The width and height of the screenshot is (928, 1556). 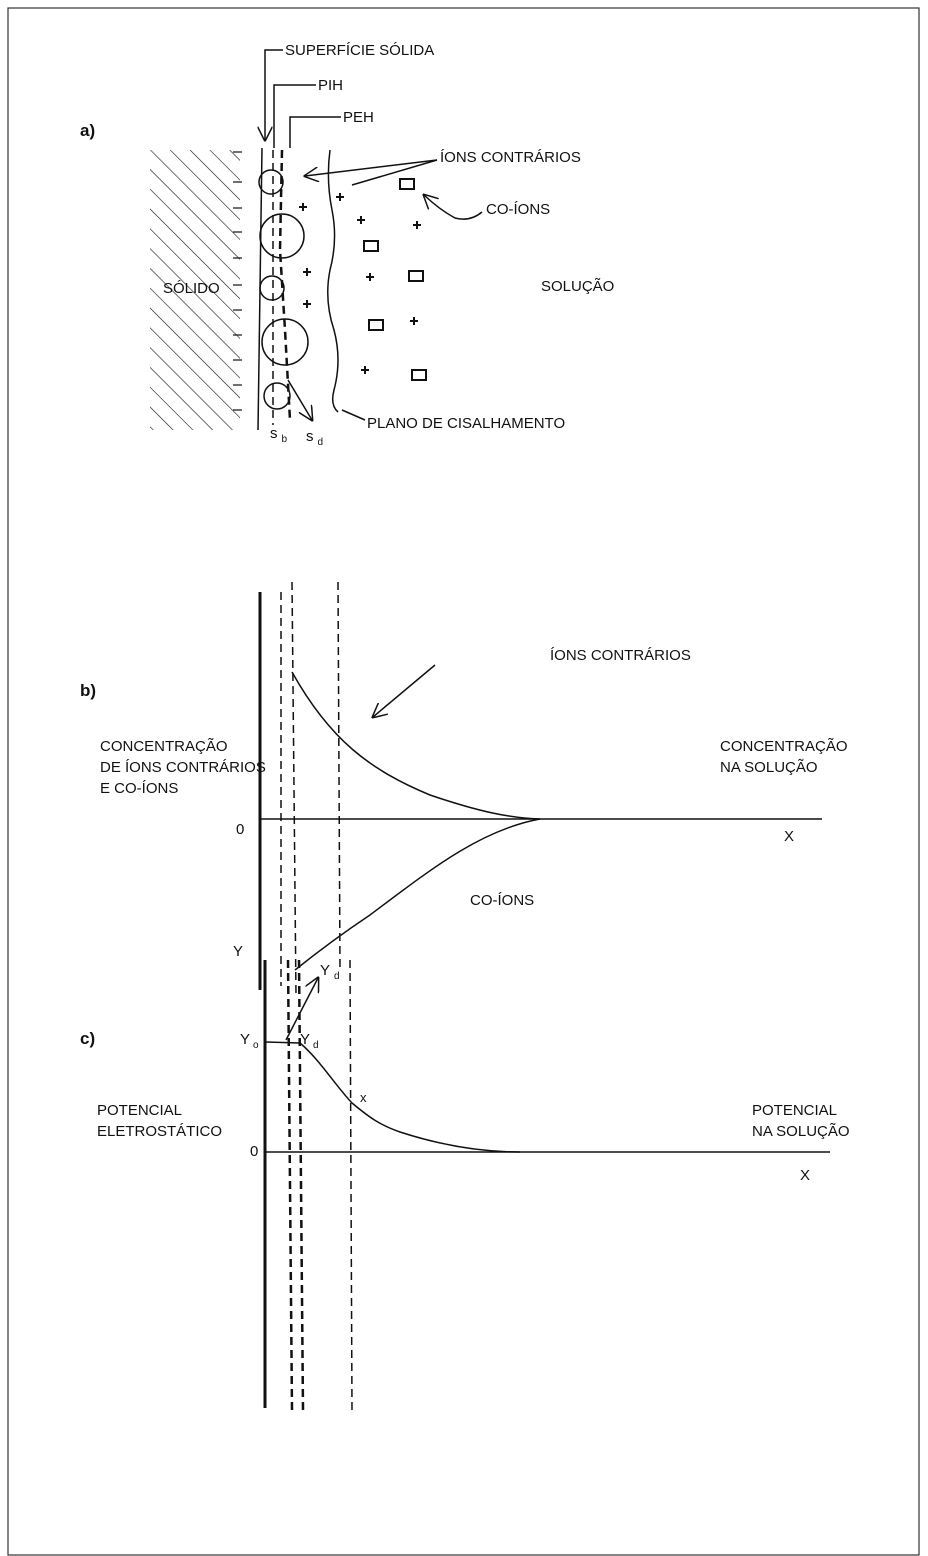 I want to click on panel-label: c), so click(x=87, y=1038).